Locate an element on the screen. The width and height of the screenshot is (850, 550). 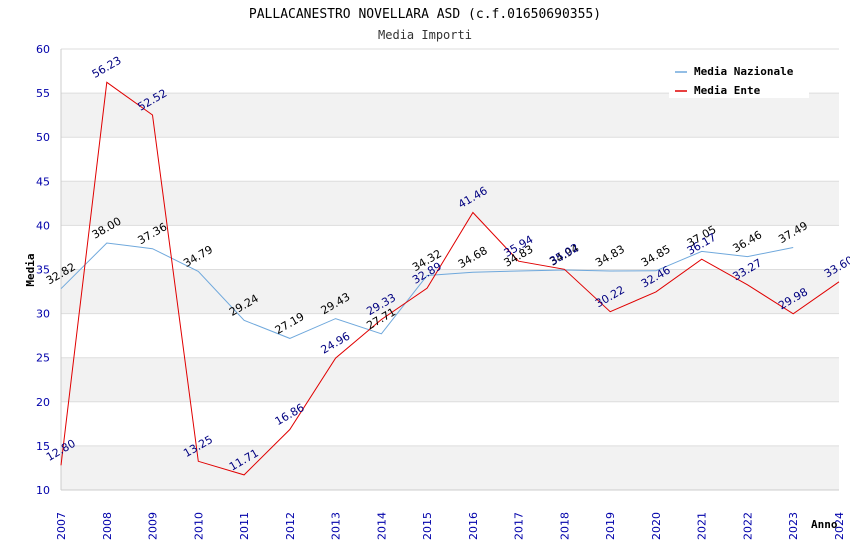
x-tick-label: 2015 is located at coordinates (427, 526).